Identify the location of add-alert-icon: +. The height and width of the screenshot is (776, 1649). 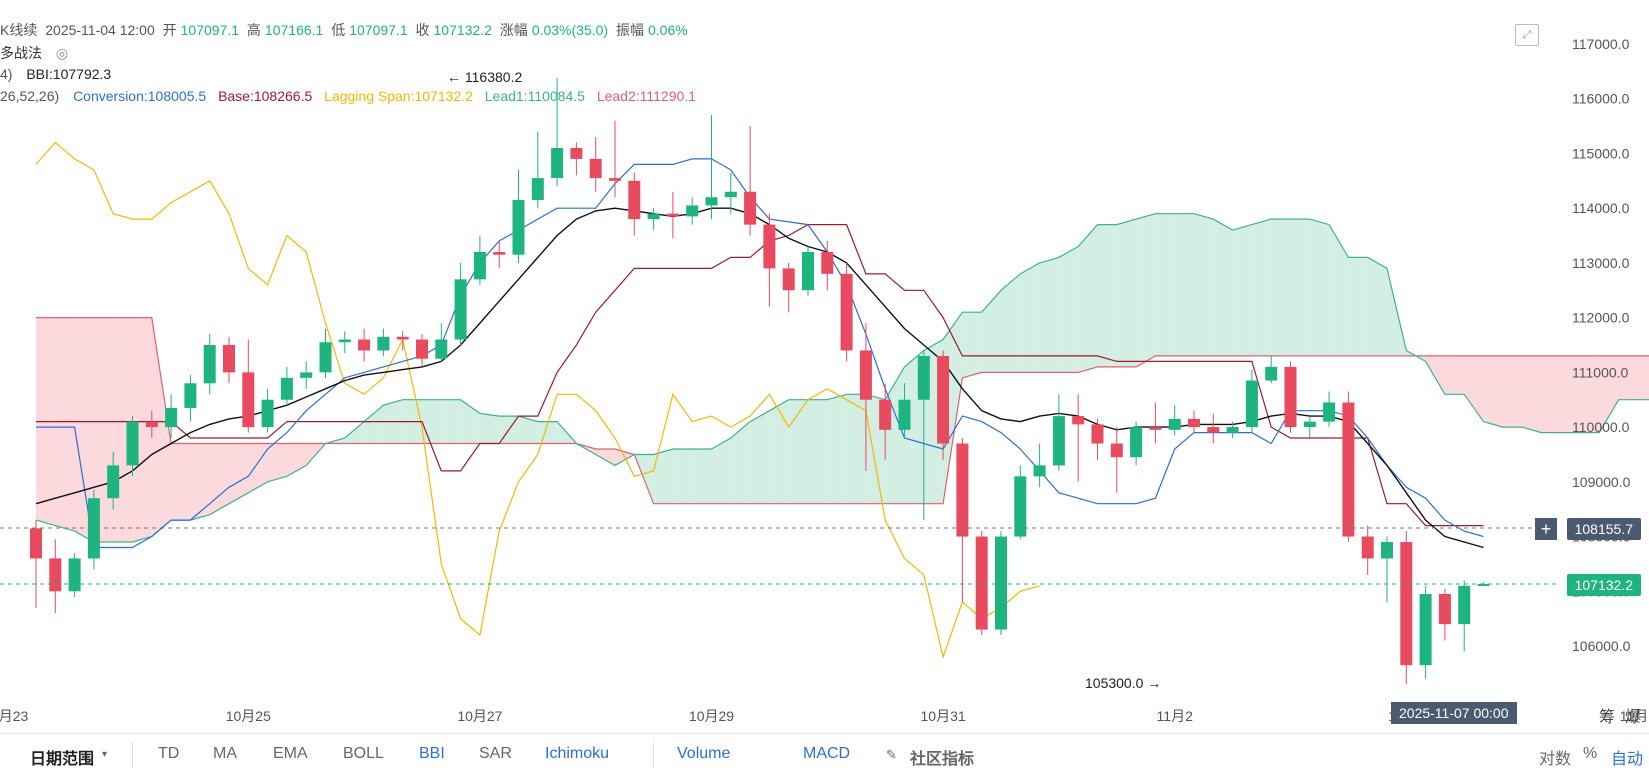
(1546, 529).